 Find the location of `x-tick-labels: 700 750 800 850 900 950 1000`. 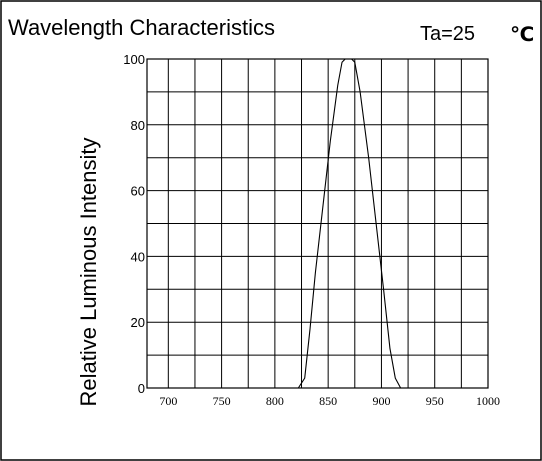

x-tick-labels: 700 750 800 850 900 950 1000 is located at coordinates (329, 401).